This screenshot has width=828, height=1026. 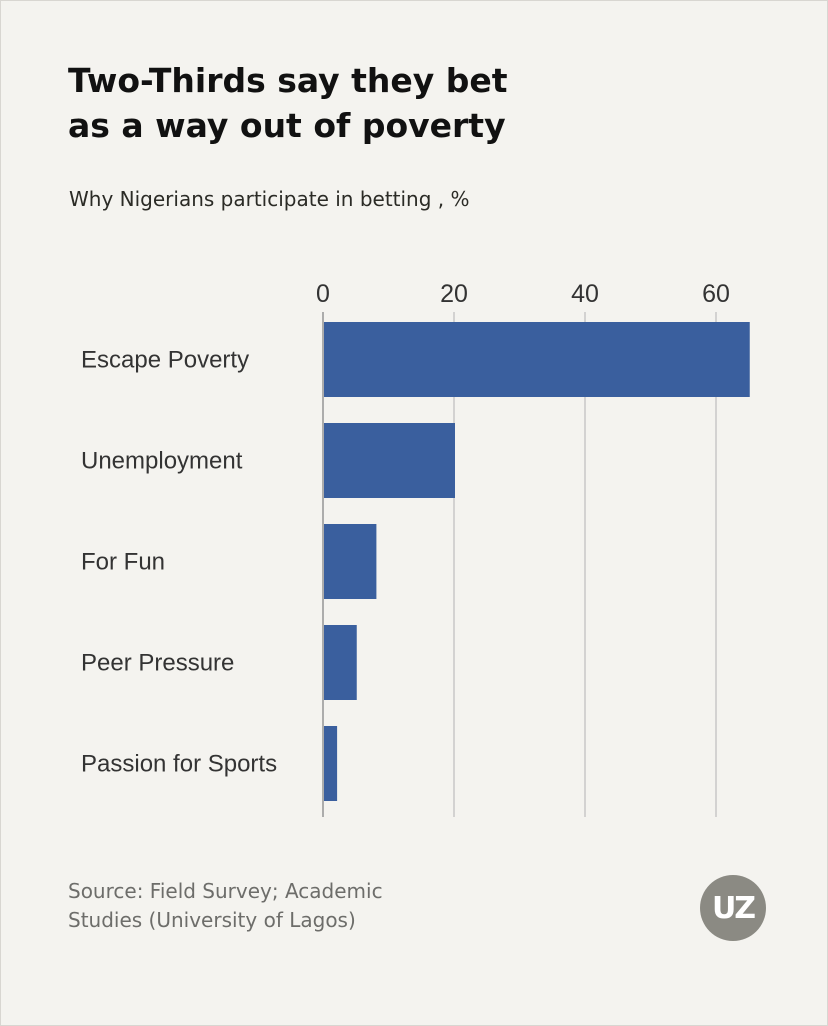 I want to click on source-line-2: Studies (University of Lagos), so click(x=212, y=920).